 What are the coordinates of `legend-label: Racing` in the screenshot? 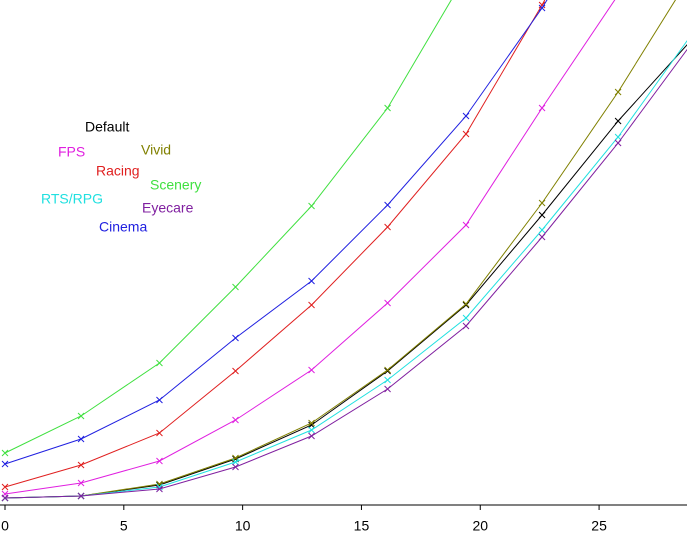 It's located at (118, 171).